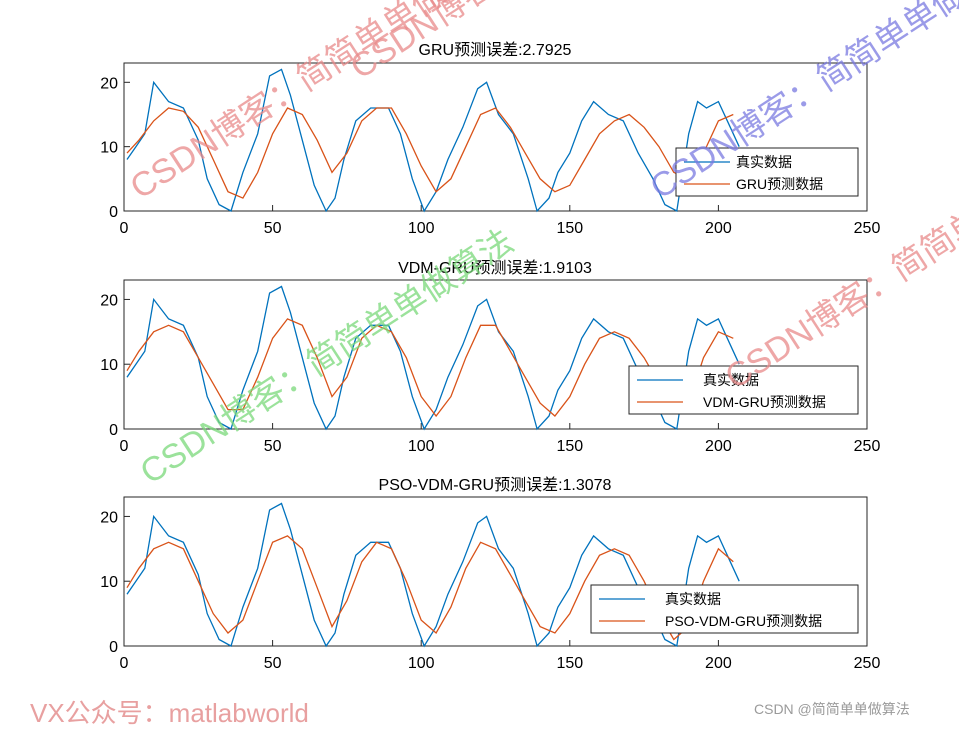  I want to click on legend: 真实数据 GRU预测数据, so click(767, 172).